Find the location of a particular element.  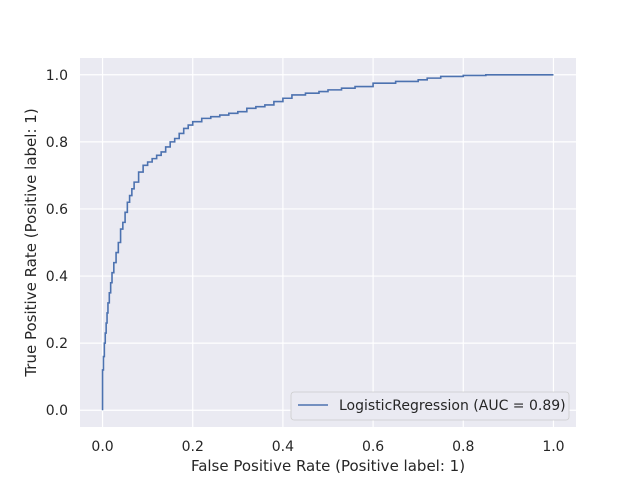

x-tick-label: 0.8 is located at coordinates (463, 447).